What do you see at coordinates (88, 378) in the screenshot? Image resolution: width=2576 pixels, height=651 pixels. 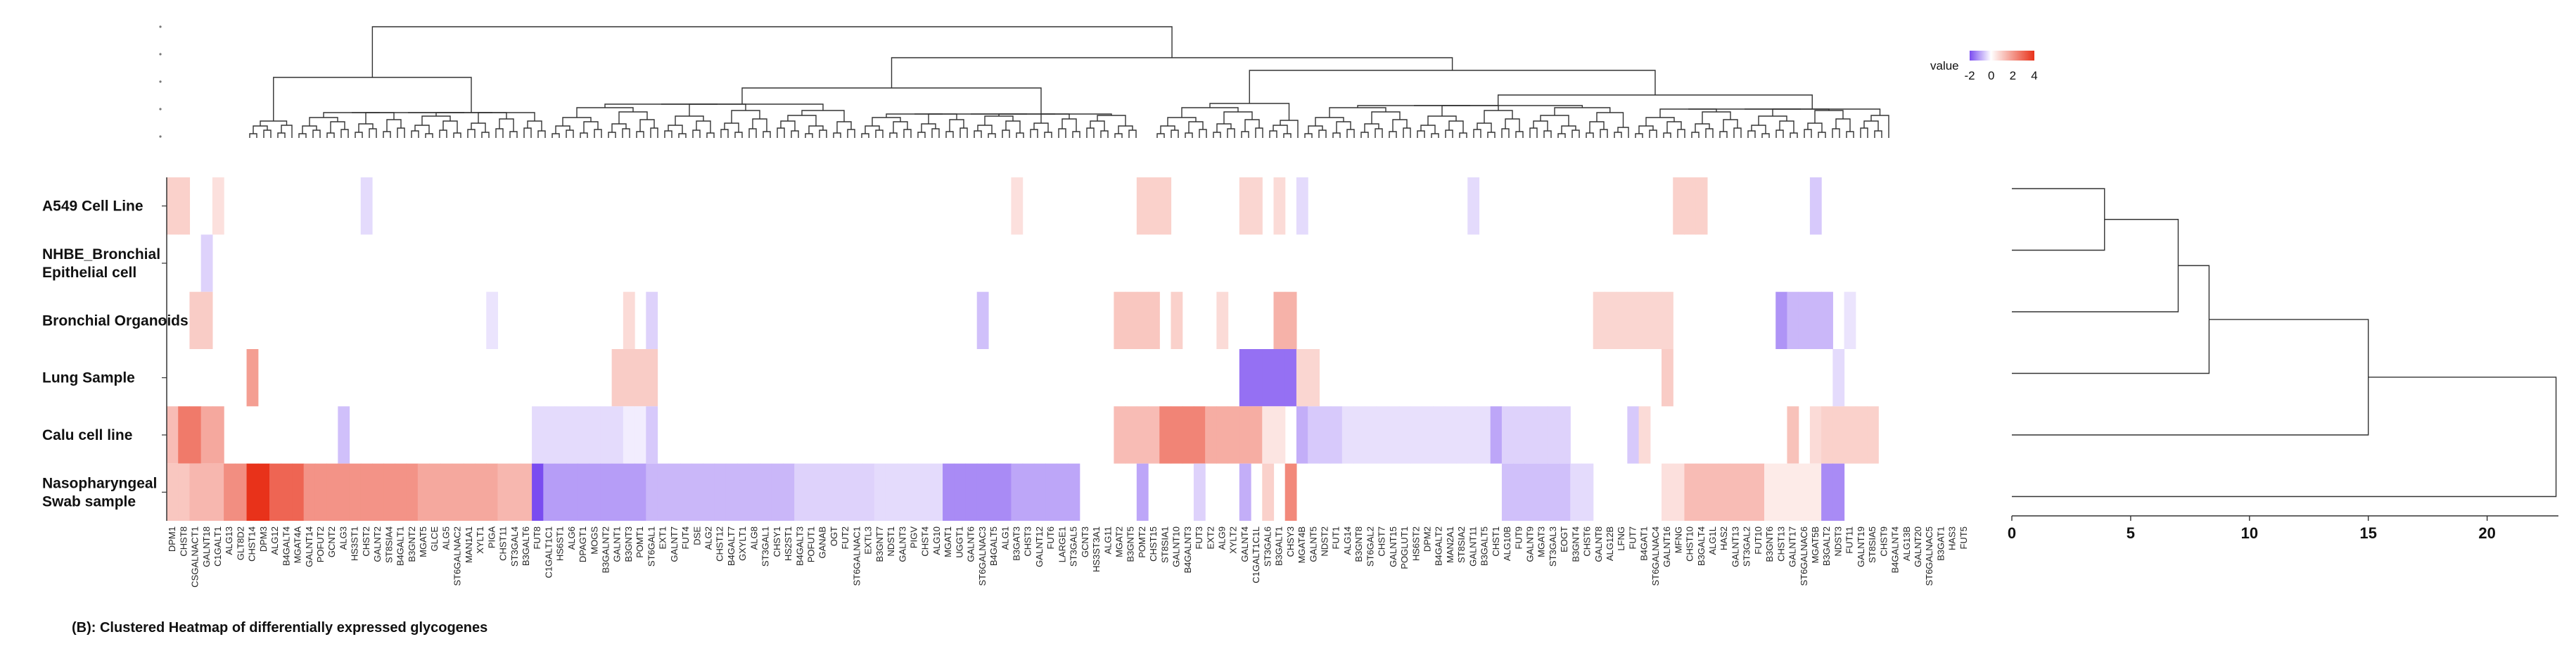 I see `row-label: Lung Sample` at bounding box center [88, 378].